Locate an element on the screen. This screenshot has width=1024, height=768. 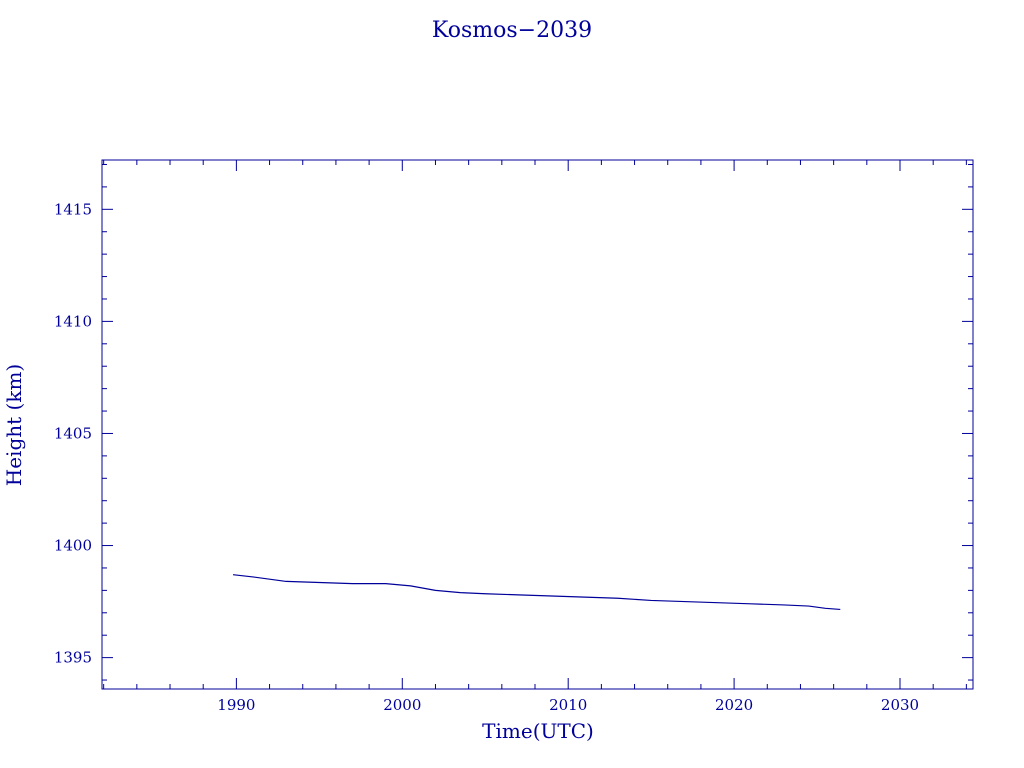
x-tick-label: 2010 is located at coordinates (568, 705).